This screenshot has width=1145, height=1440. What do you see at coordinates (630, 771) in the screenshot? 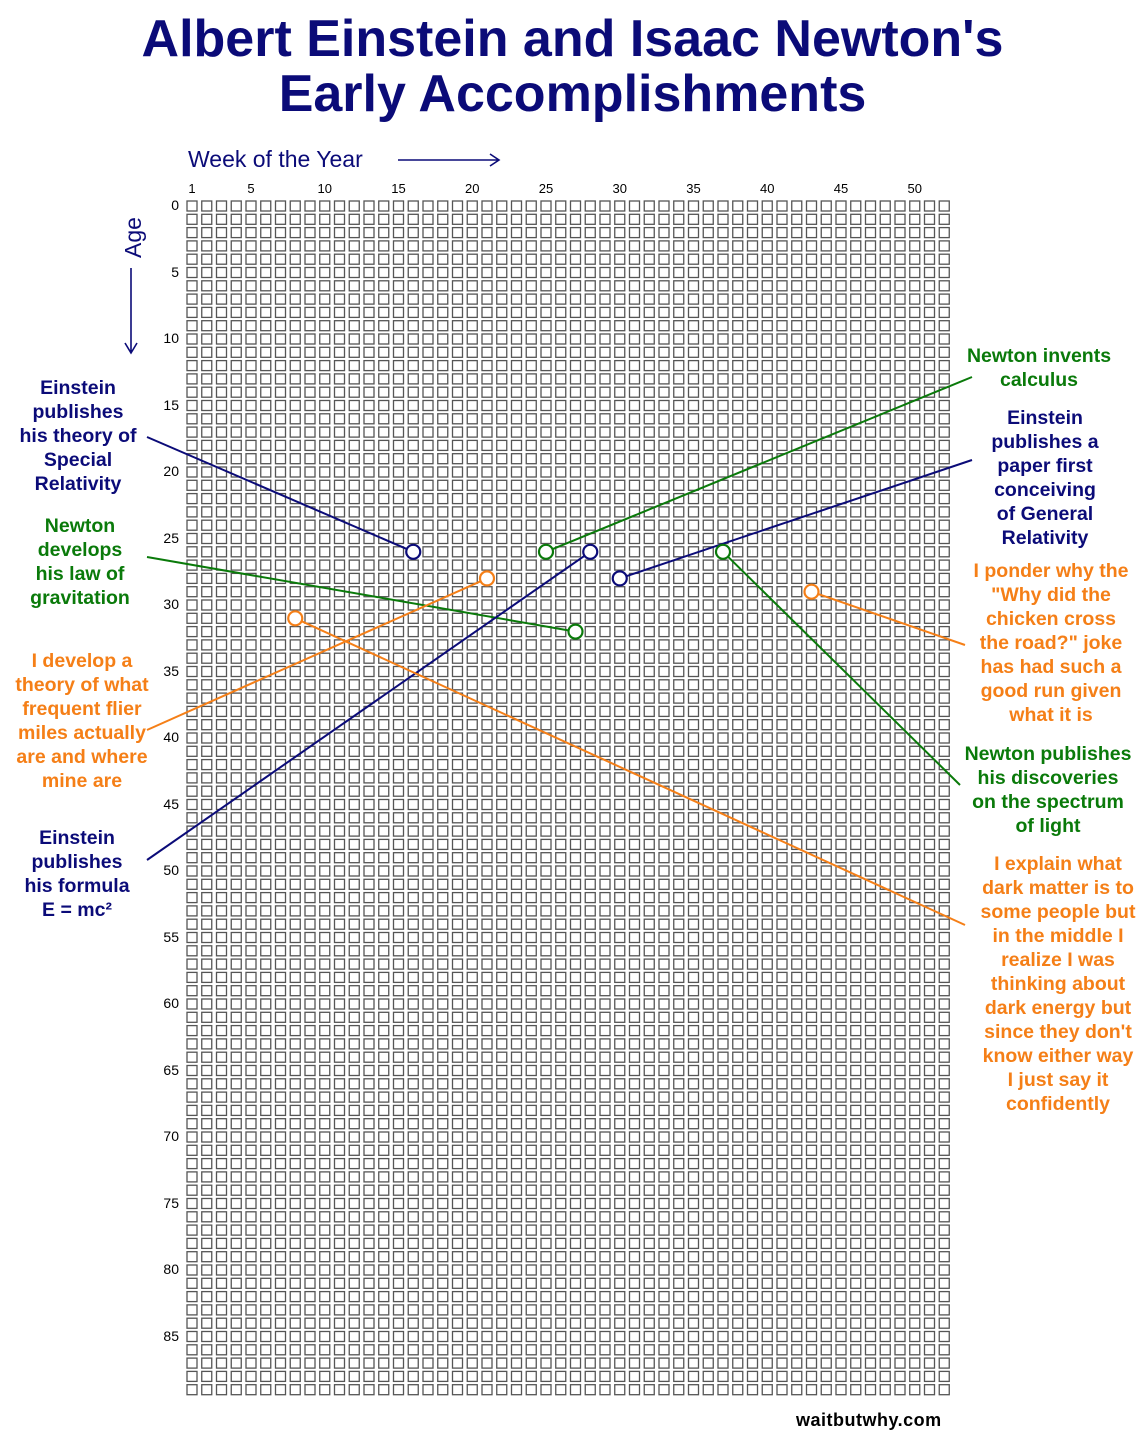
I see `leader-line` at bounding box center [630, 771].